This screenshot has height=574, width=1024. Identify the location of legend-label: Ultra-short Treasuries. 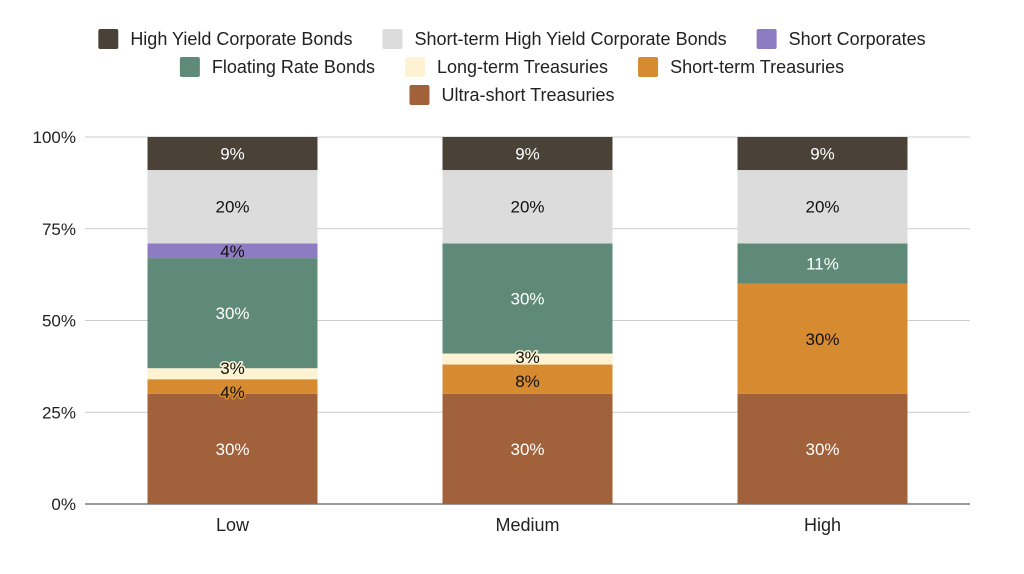
(527, 95).